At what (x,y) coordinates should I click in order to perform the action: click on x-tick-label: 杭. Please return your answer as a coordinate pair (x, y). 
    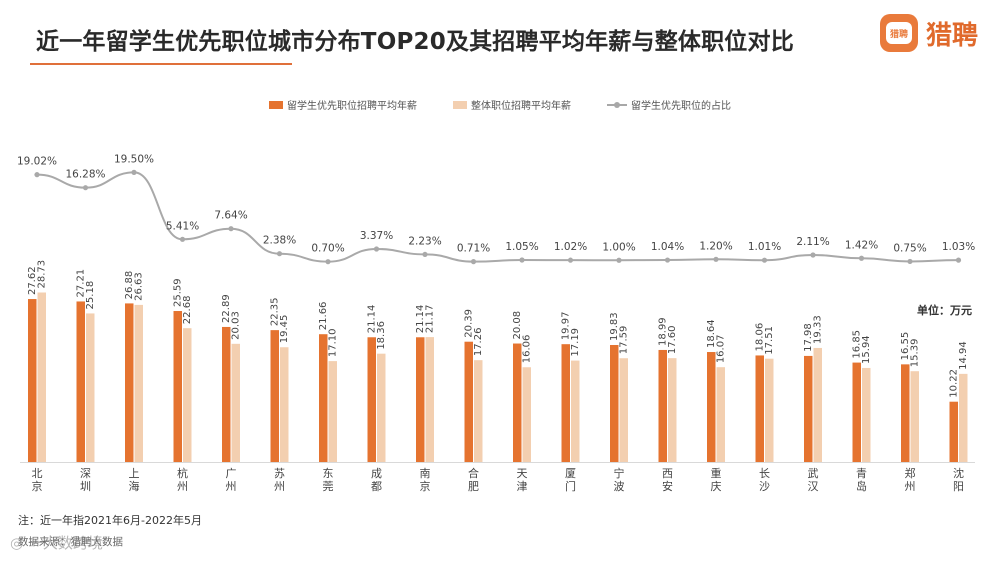
    Looking at the image, I should click on (182, 473).